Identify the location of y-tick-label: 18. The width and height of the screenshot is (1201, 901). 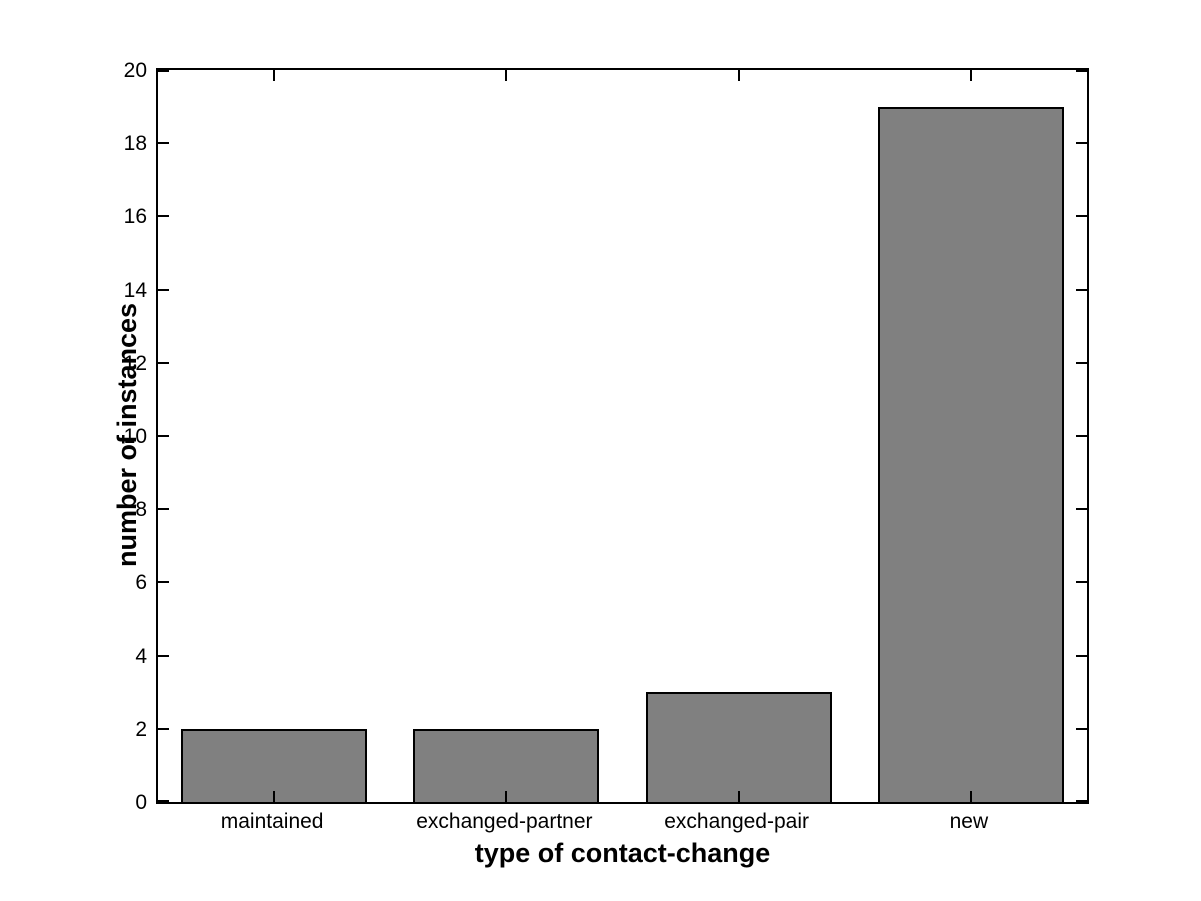
(135, 144).